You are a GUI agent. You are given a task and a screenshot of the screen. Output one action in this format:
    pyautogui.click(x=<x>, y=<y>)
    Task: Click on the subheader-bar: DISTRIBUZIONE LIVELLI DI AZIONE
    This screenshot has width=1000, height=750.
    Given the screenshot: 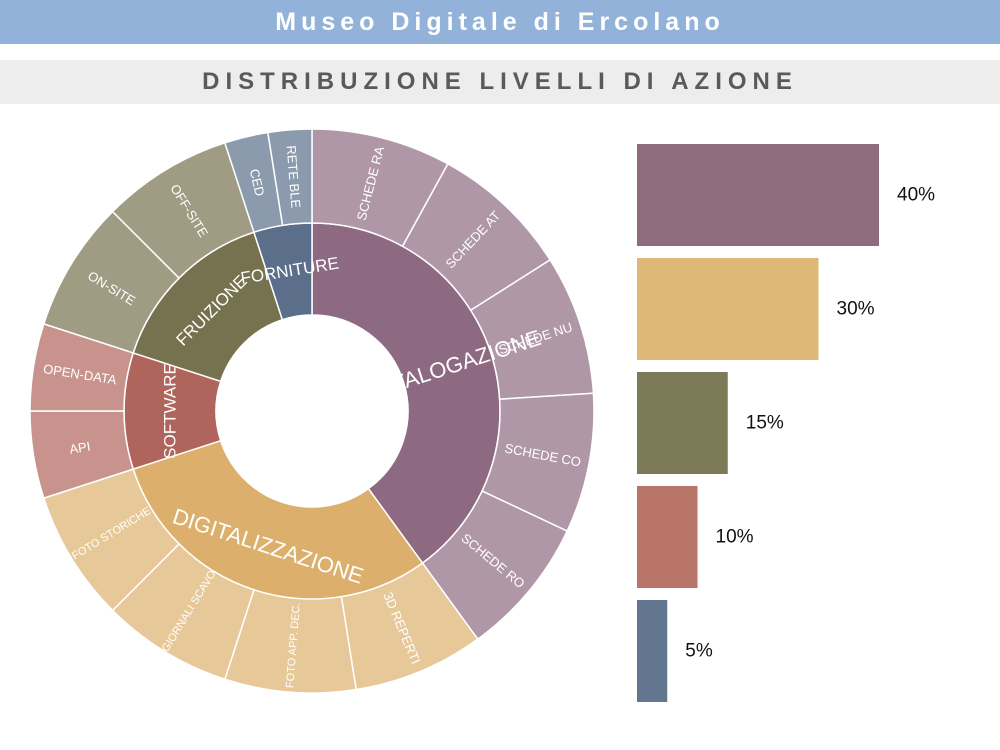 What is the action you would take?
    pyautogui.click(x=500, y=82)
    